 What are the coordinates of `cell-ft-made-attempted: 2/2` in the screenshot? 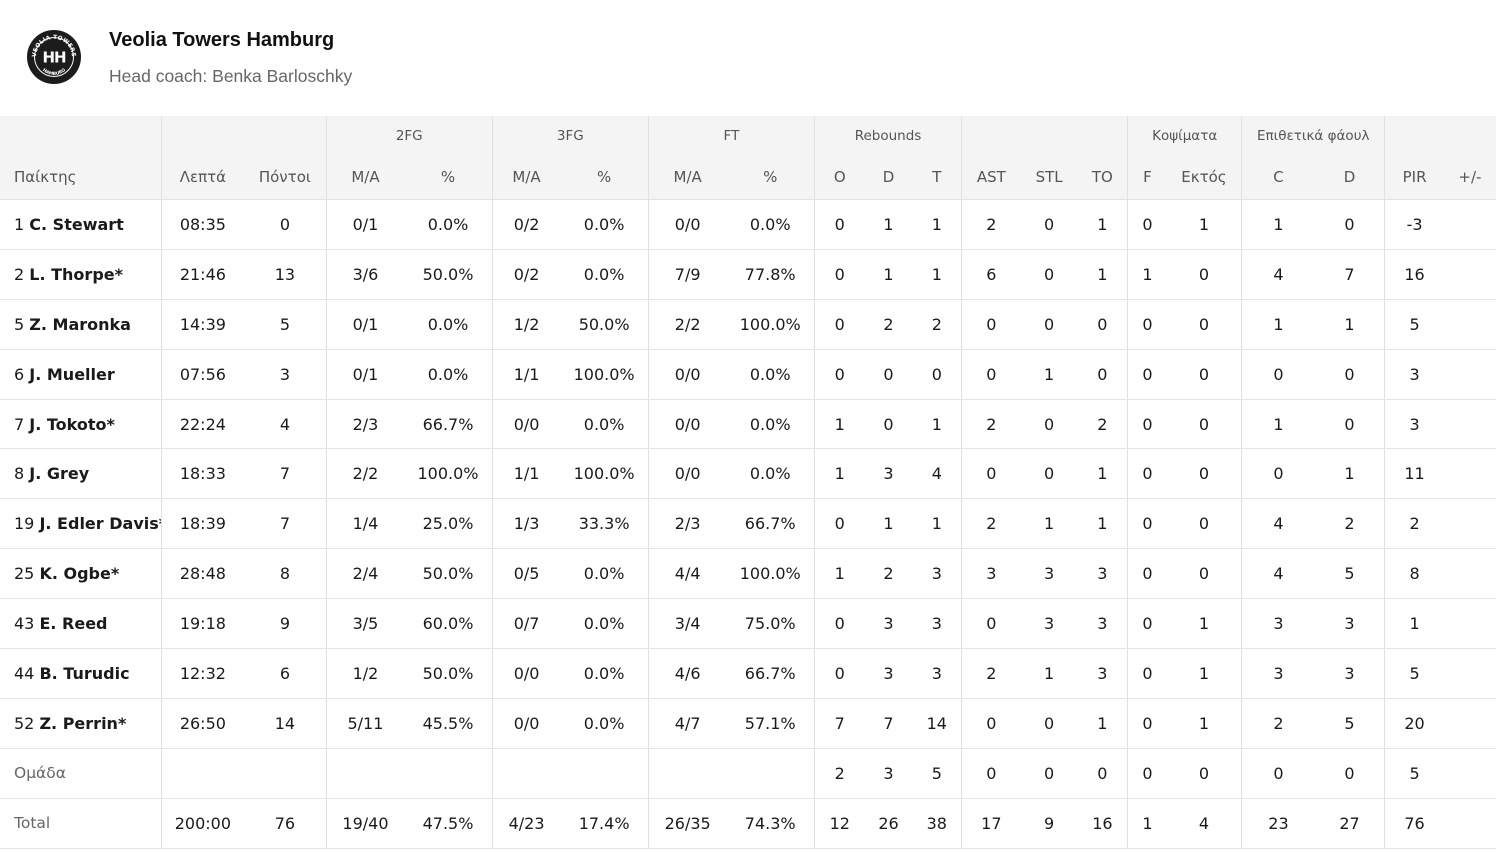 It's located at (687, 324).